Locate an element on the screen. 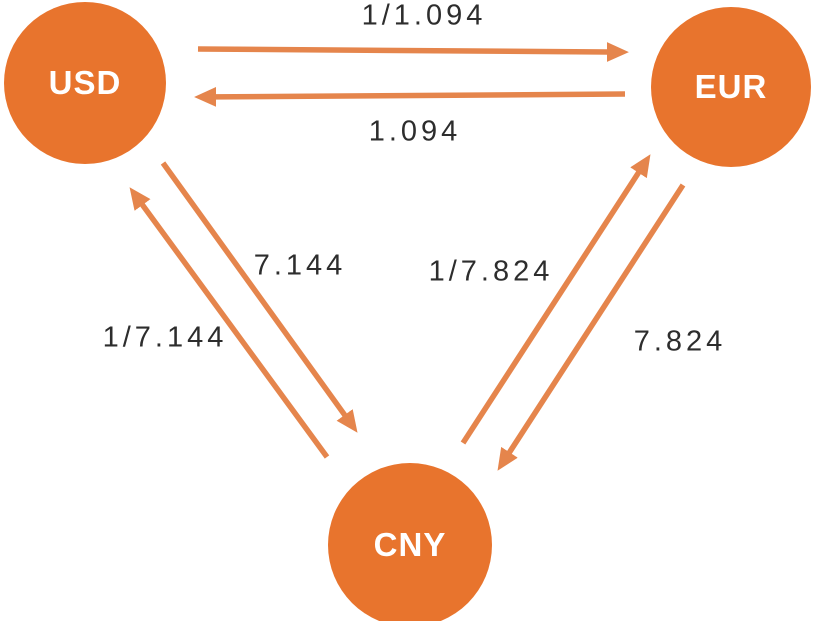  node-eur-label: EUR is located at coordinates (731, 86).